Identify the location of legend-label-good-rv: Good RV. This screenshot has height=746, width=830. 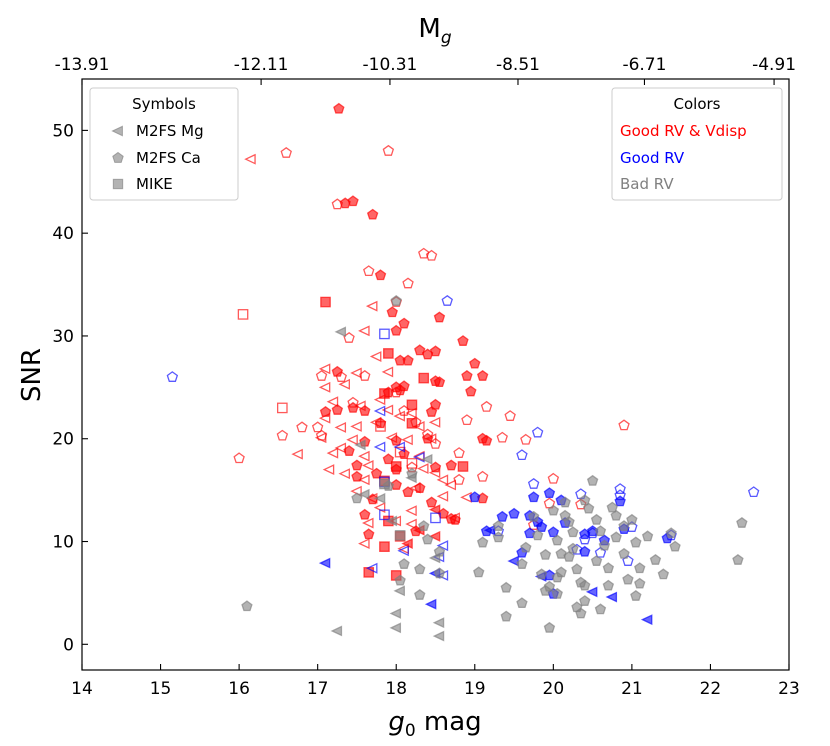
(652, 158).